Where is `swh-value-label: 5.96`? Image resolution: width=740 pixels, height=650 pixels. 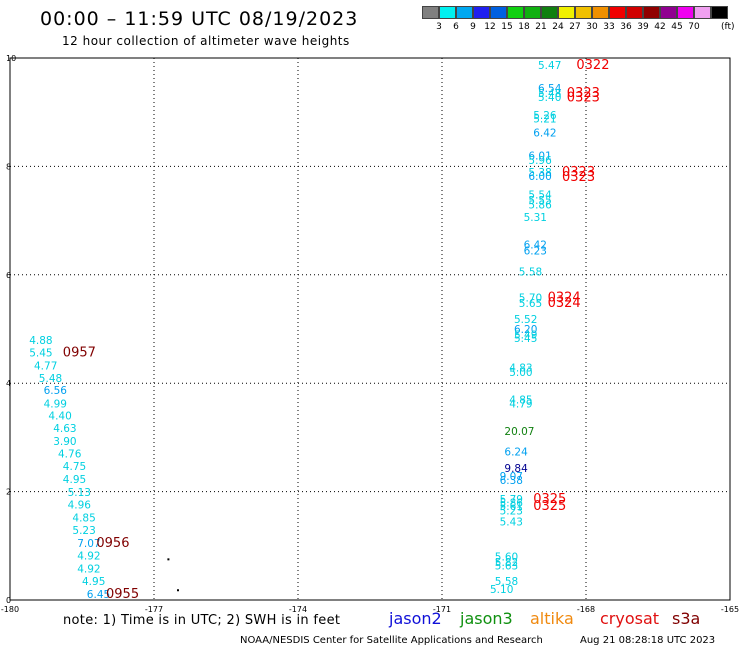
swh-value-label: 5.96 is located at coordinates (540, 161).